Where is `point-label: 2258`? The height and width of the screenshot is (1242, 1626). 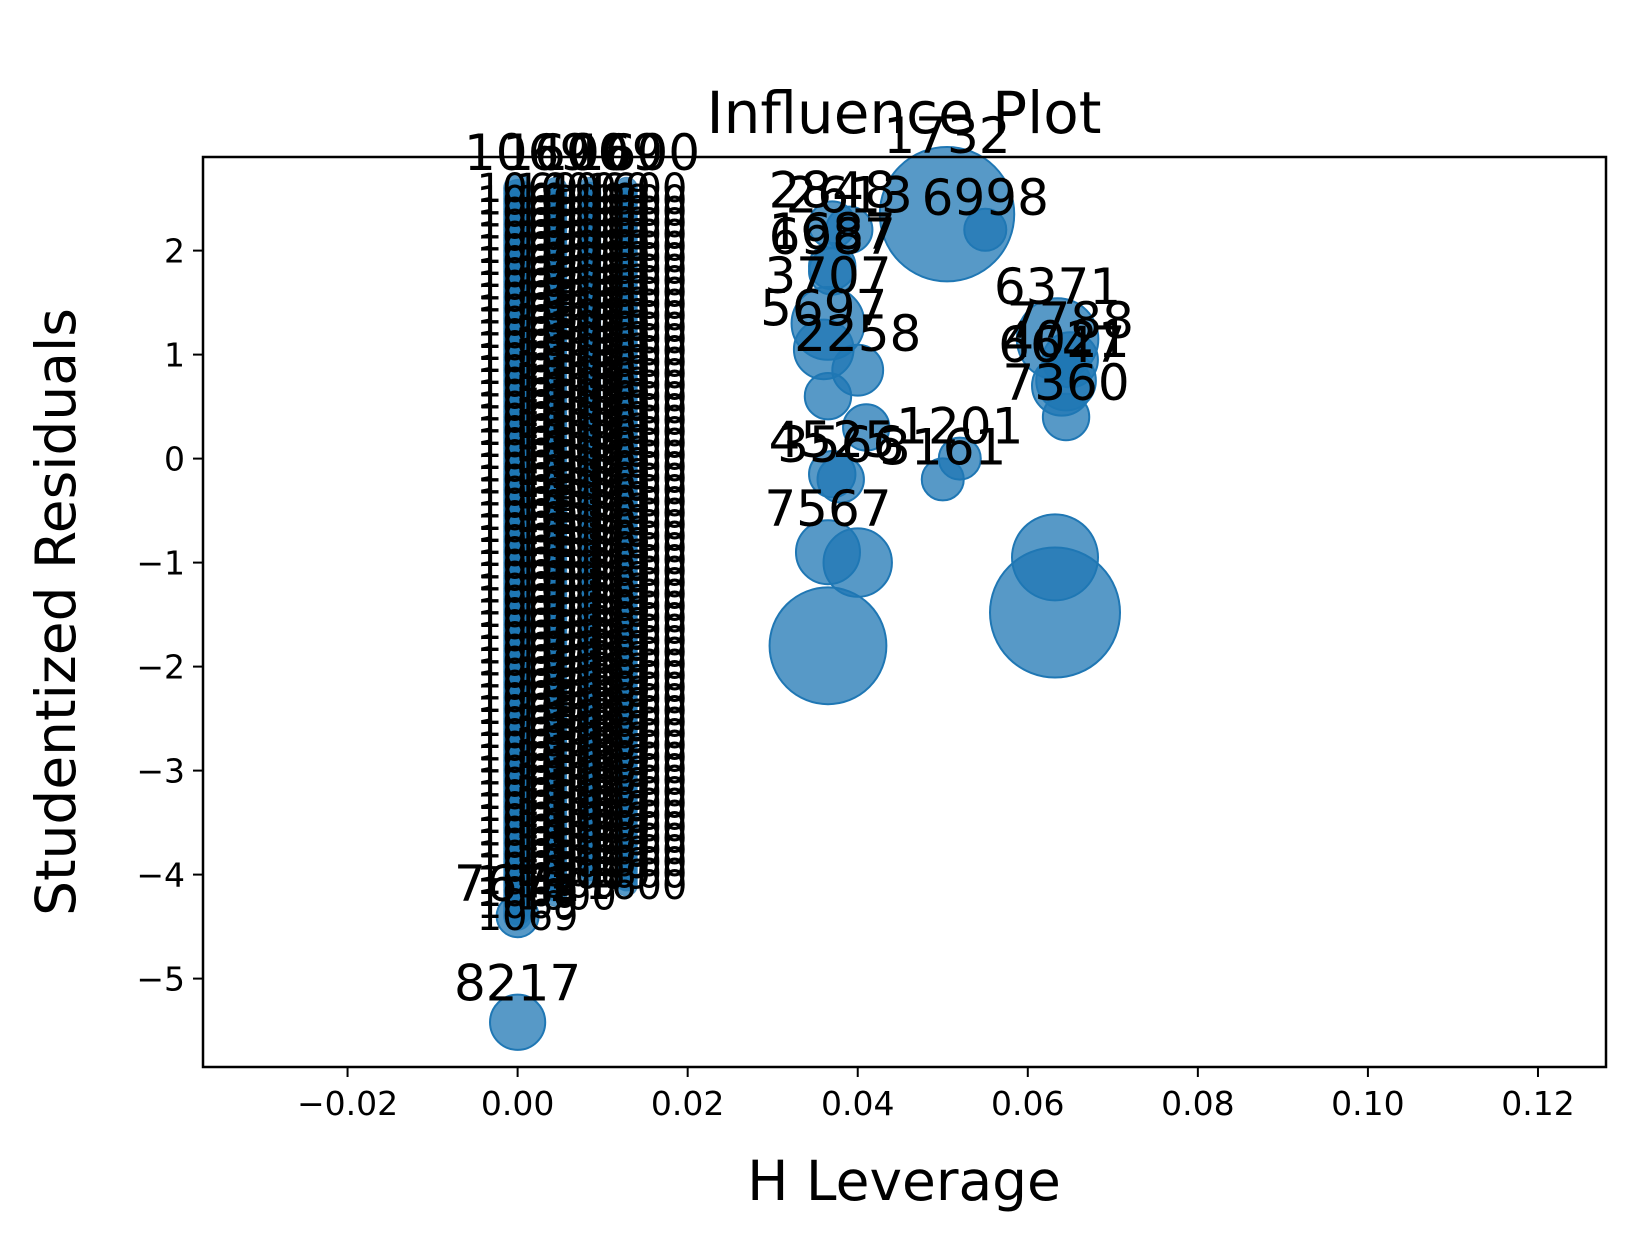 point-label: 2258 is located at coordinates (857, 334).